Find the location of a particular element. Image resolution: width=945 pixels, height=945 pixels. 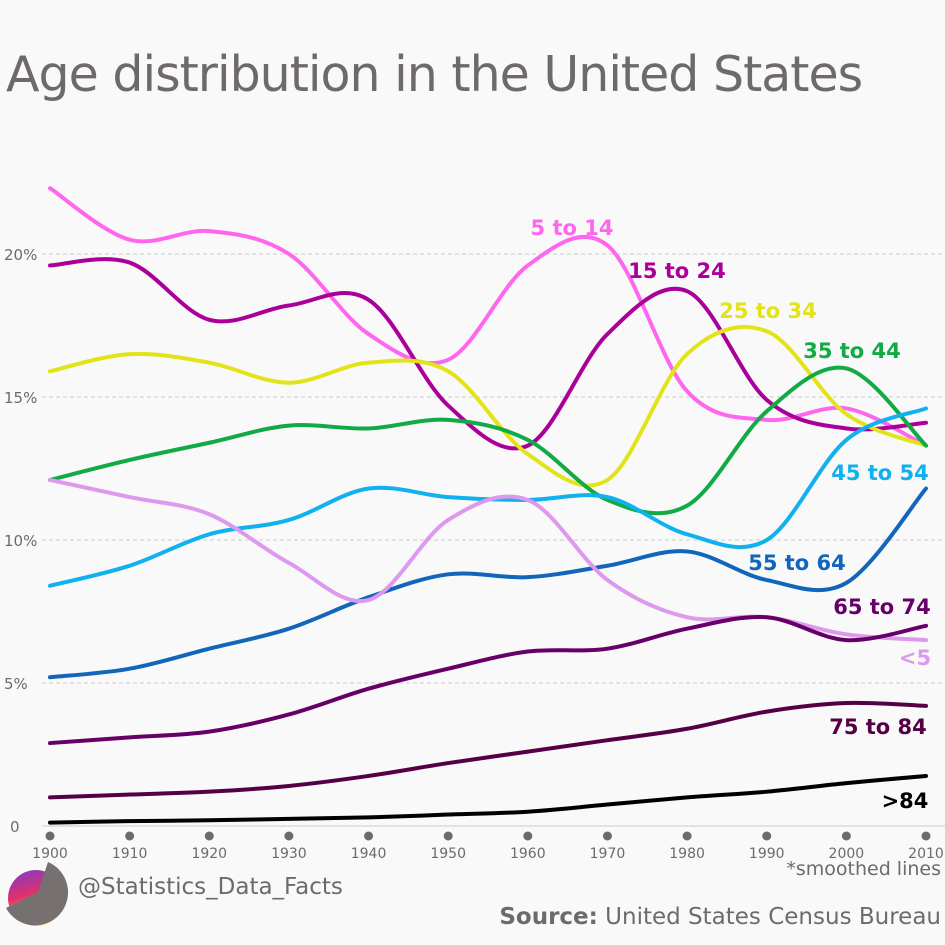

source-credit: Source: United States Census Bureau is located at coordinates (720, 917).